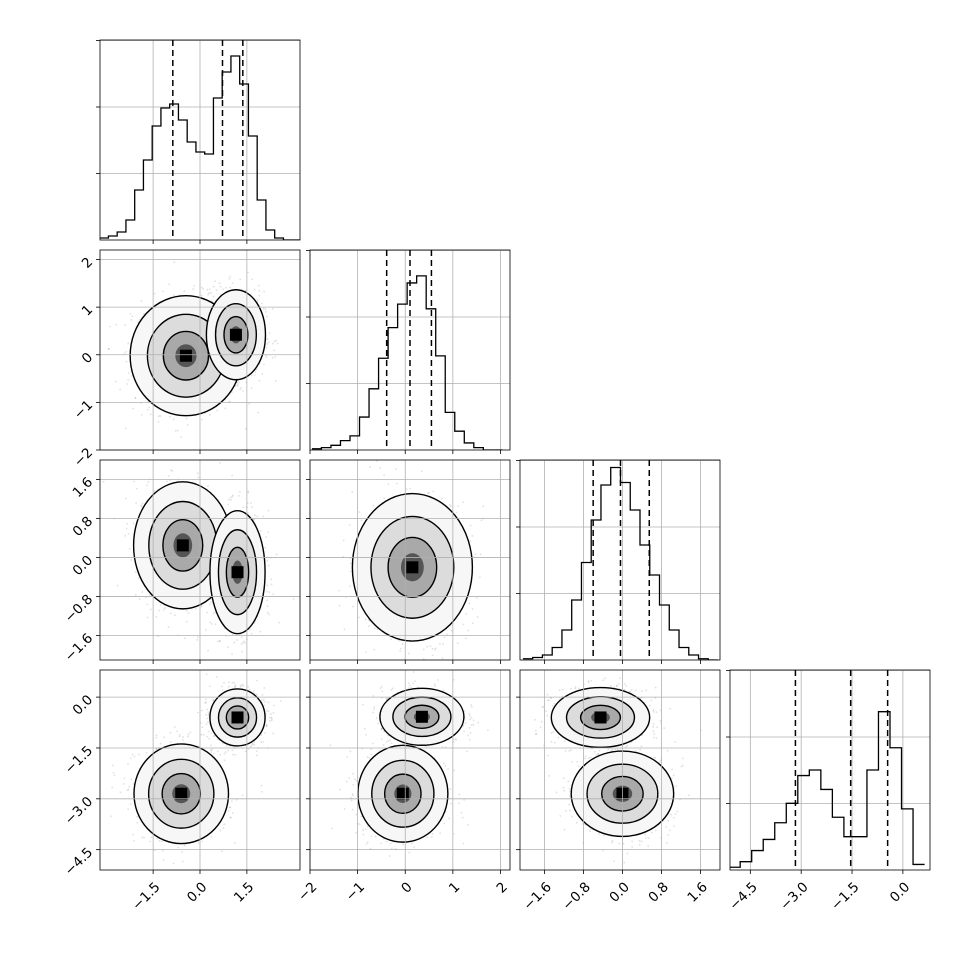 This screenshot has width=970, height=970. What do you see at coordinates (193, 350) in the screenshot?
I see `scatter-panel` at bounding box center [193, 350].